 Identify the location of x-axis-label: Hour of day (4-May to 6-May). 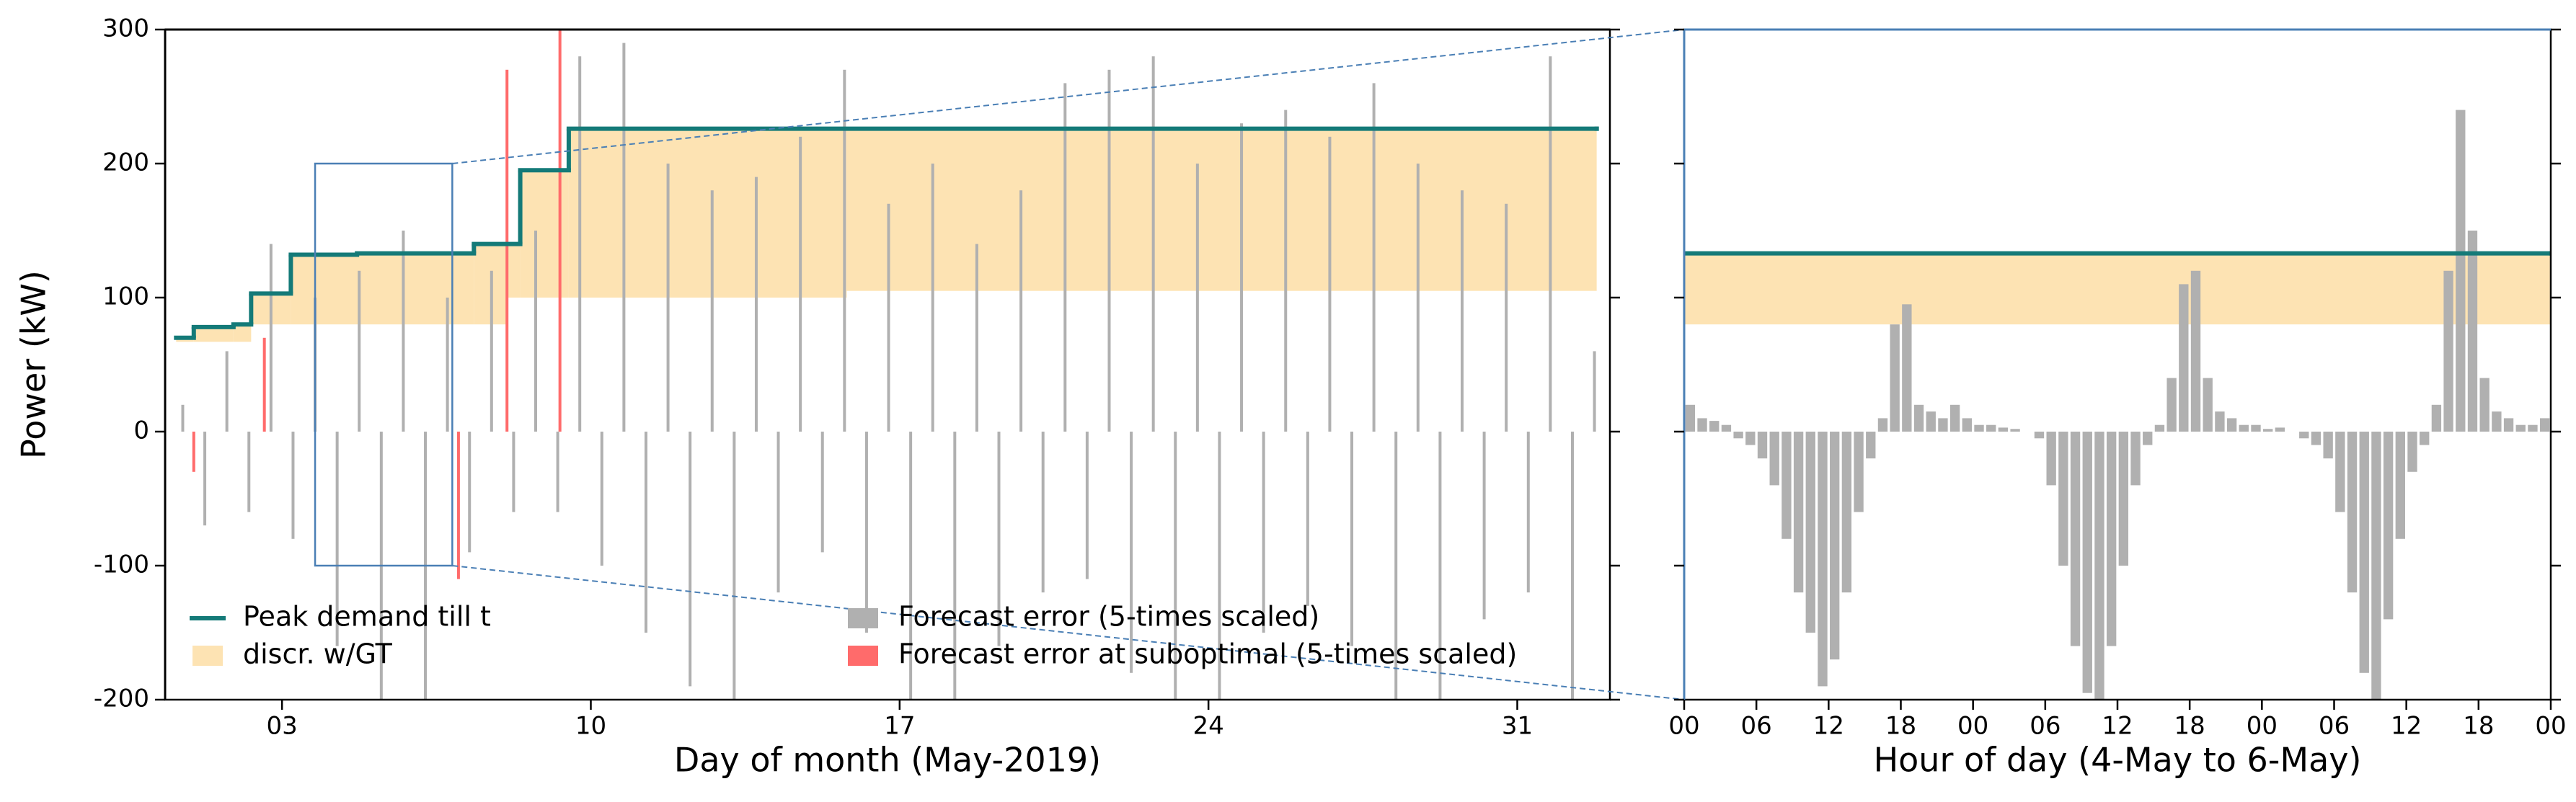
(2118, 760).